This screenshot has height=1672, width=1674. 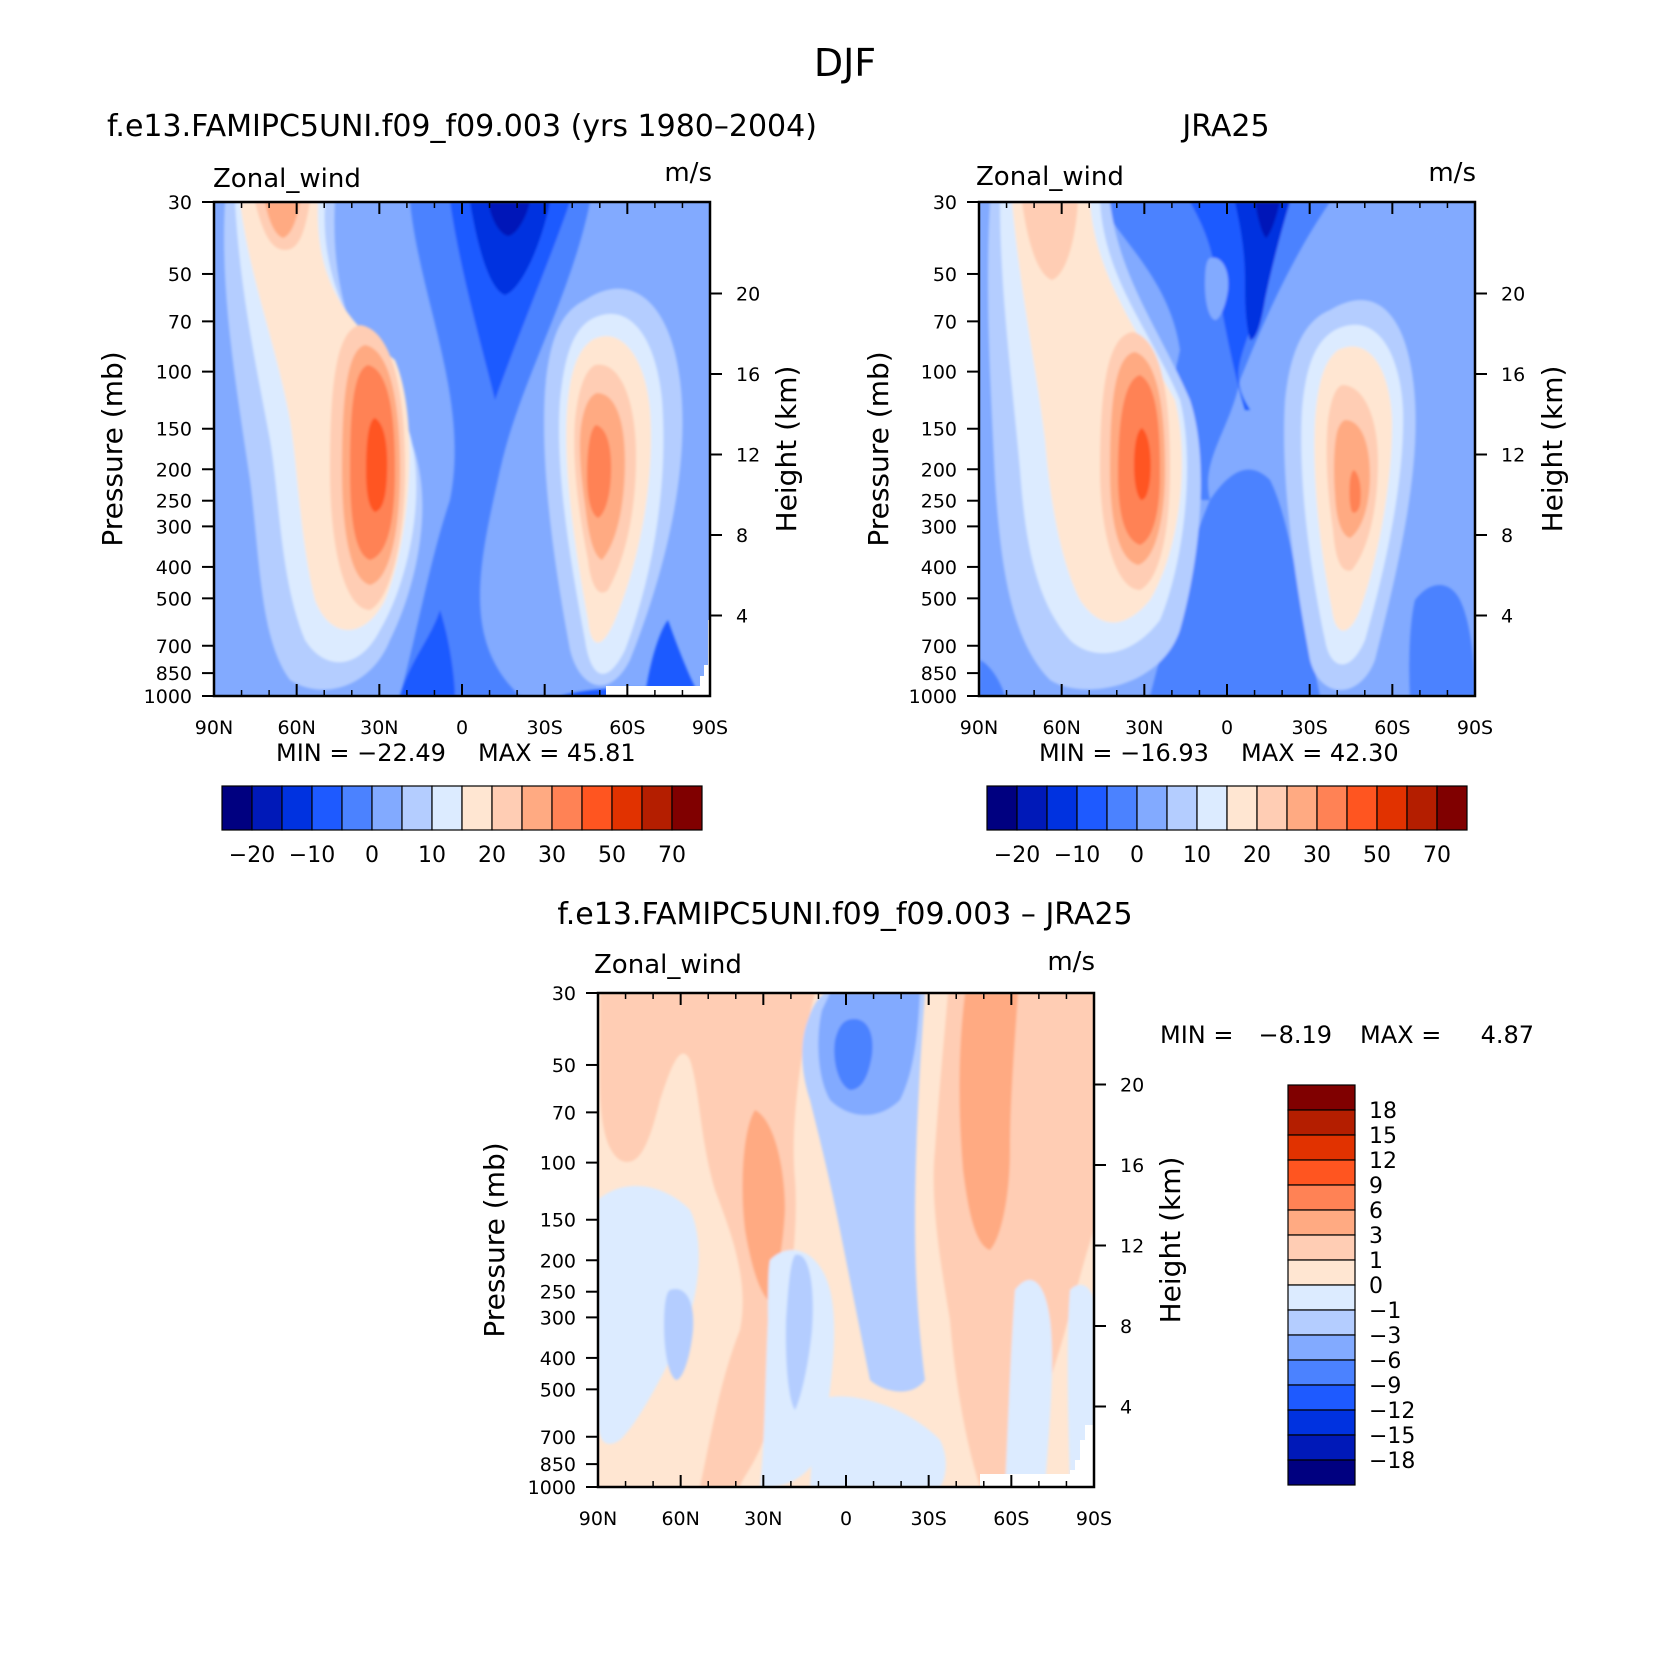 What do you see at coordinates (509, 219) in the screenshot?
I see `easterly-core-inner` at bounding box center [509, 219].